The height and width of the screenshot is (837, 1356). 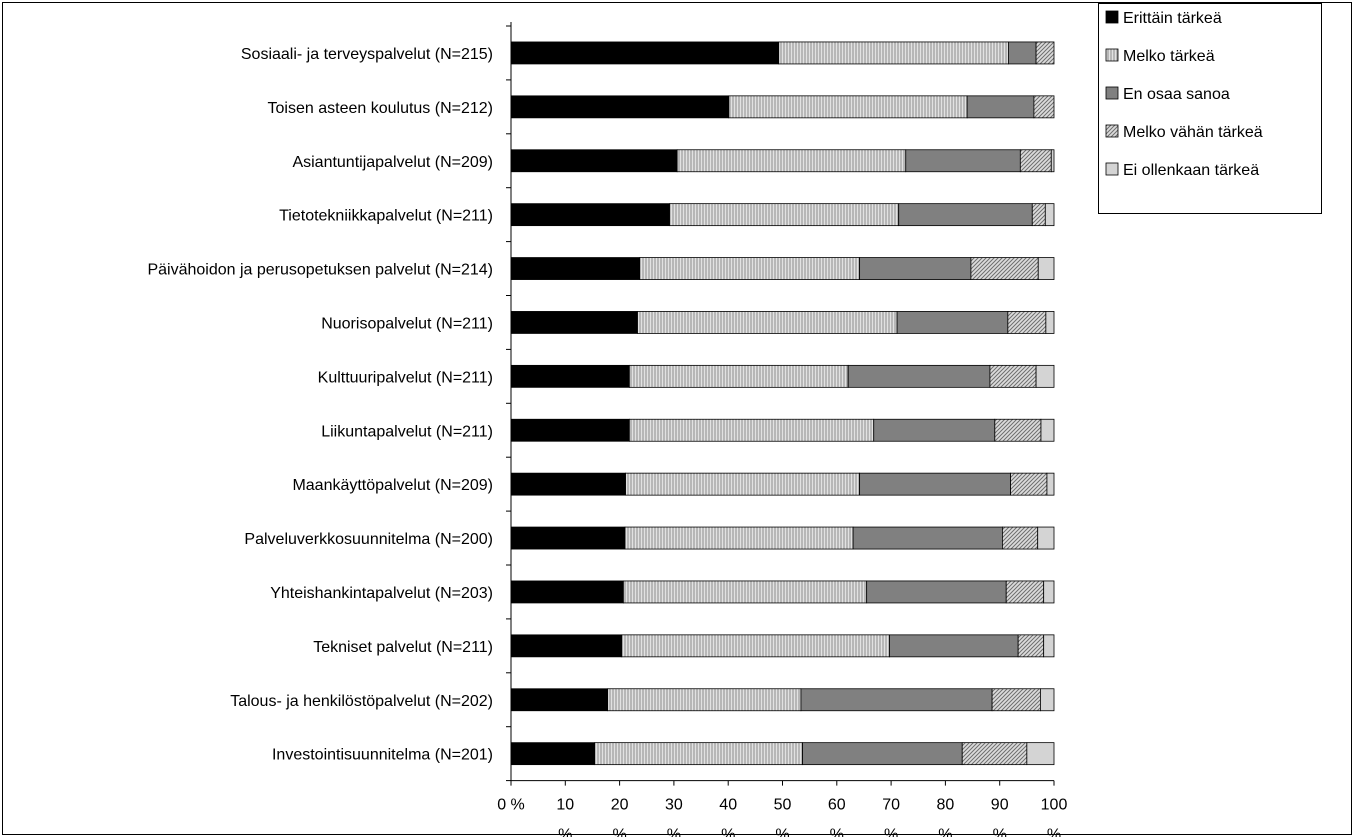 What do you see at coordinates (1054, 805) in the screenshot?
I see `x-tick-label: 100` at bounding box center [1054, 805].